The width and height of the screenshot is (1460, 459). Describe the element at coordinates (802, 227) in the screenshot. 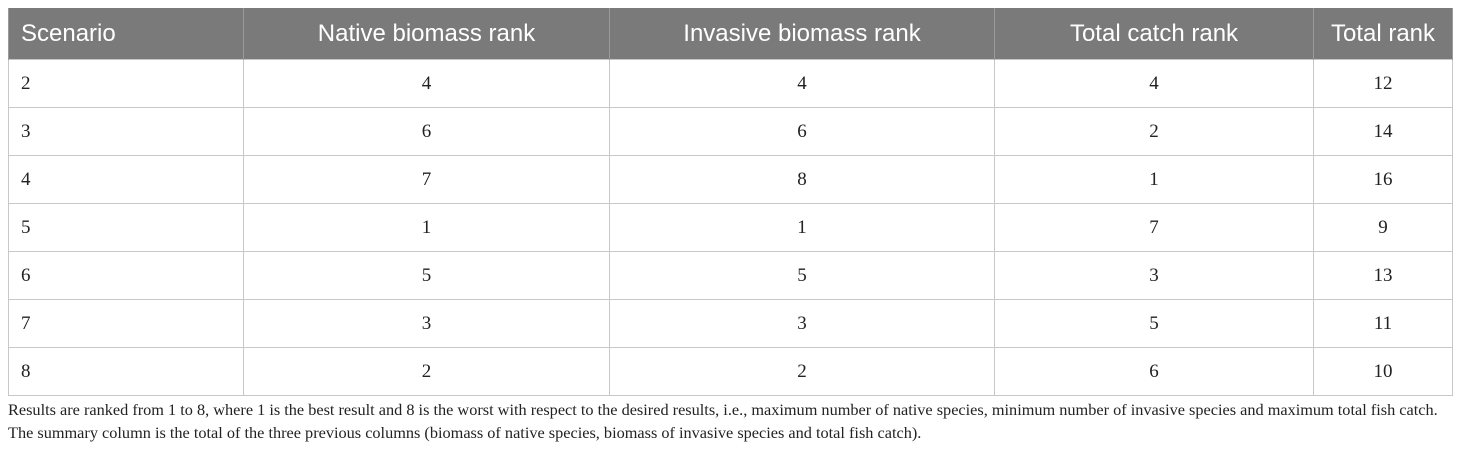

I see `cell-invasive-biomass-rank: 1` at that location.